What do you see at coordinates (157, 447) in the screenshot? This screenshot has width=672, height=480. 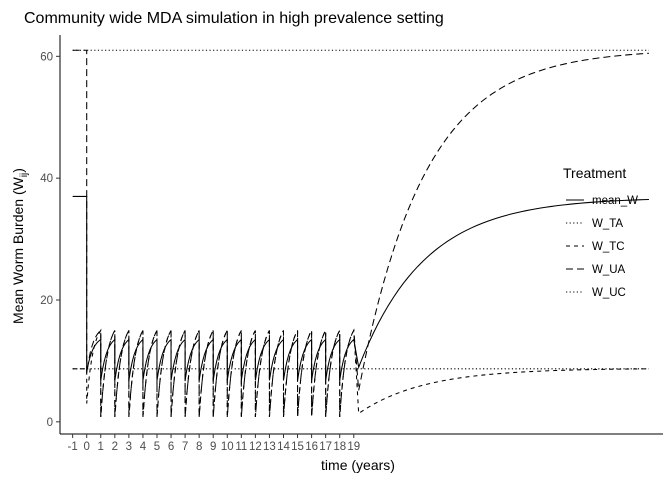 I see `x-tick-label: 5` at bounding box center [157, 447].